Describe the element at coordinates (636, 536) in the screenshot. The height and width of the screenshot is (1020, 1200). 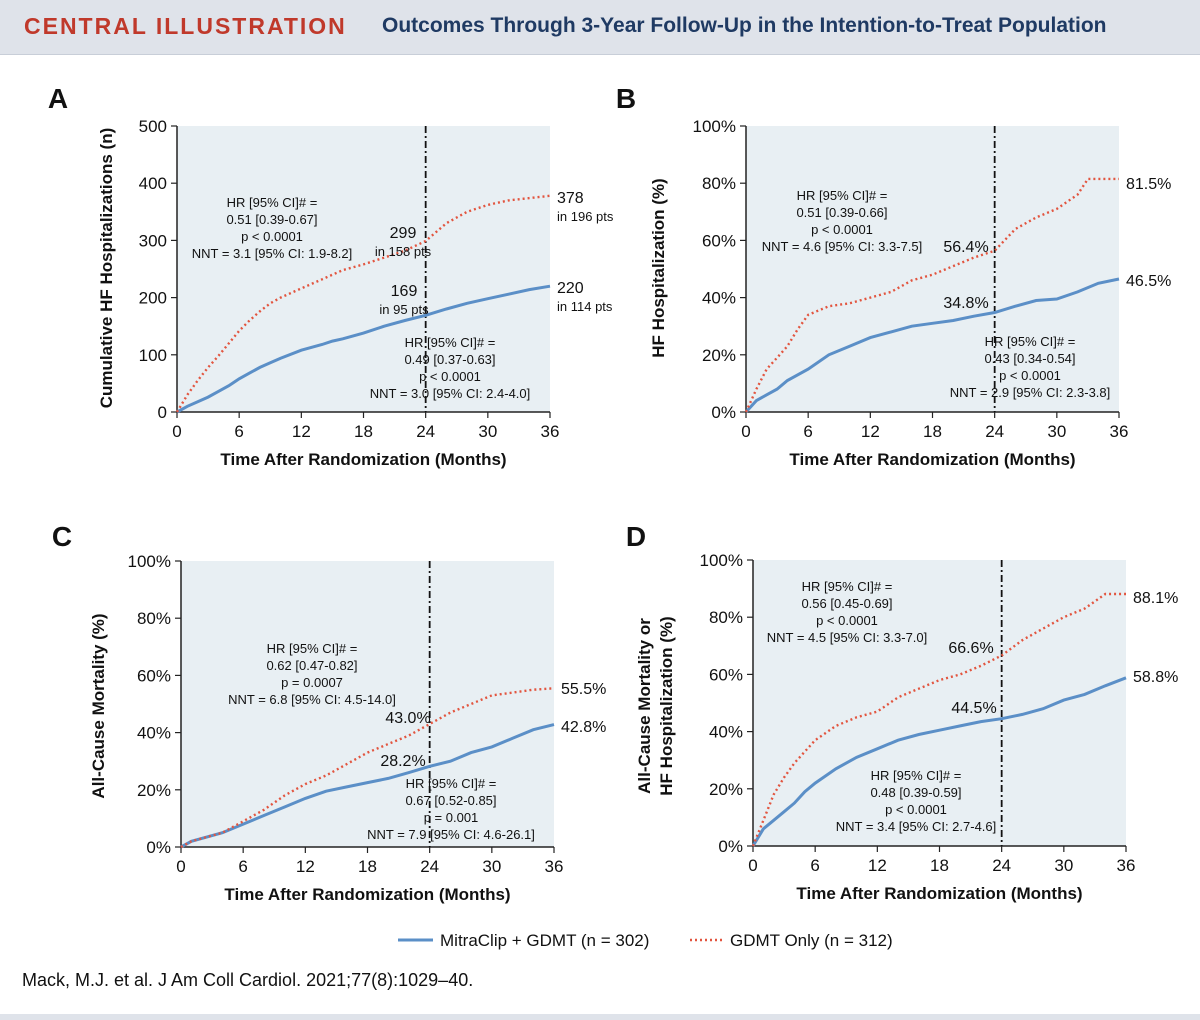
I see `panel-letter: D` at that location.